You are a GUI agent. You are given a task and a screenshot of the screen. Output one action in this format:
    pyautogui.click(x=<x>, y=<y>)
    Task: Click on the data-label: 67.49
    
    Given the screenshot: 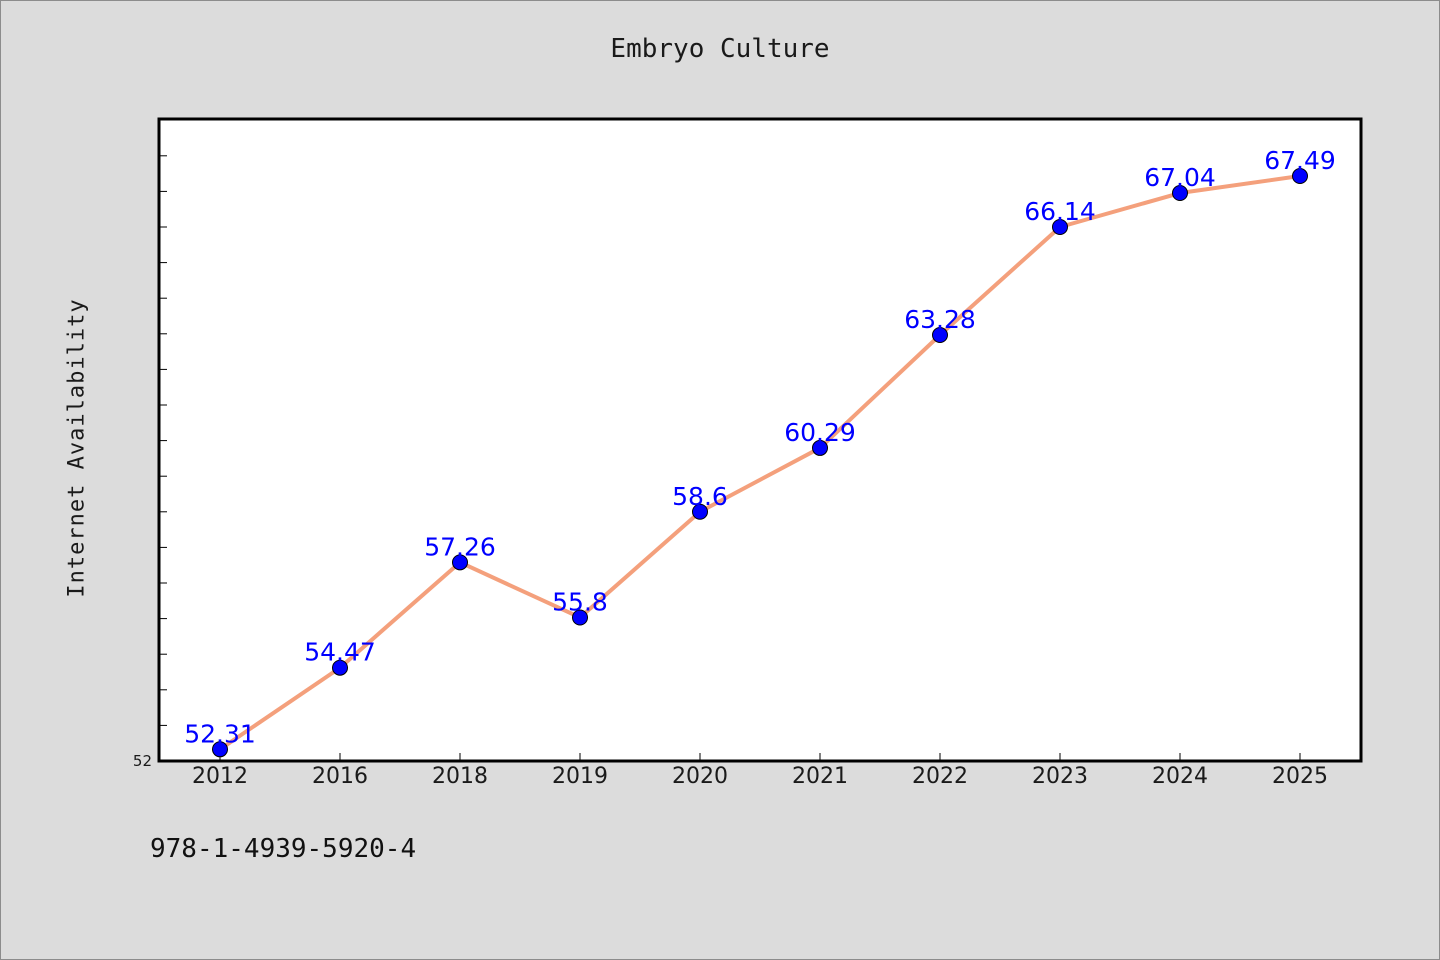 What is the action you would take?
    pyautogui.click(x=1300, y=160)
    